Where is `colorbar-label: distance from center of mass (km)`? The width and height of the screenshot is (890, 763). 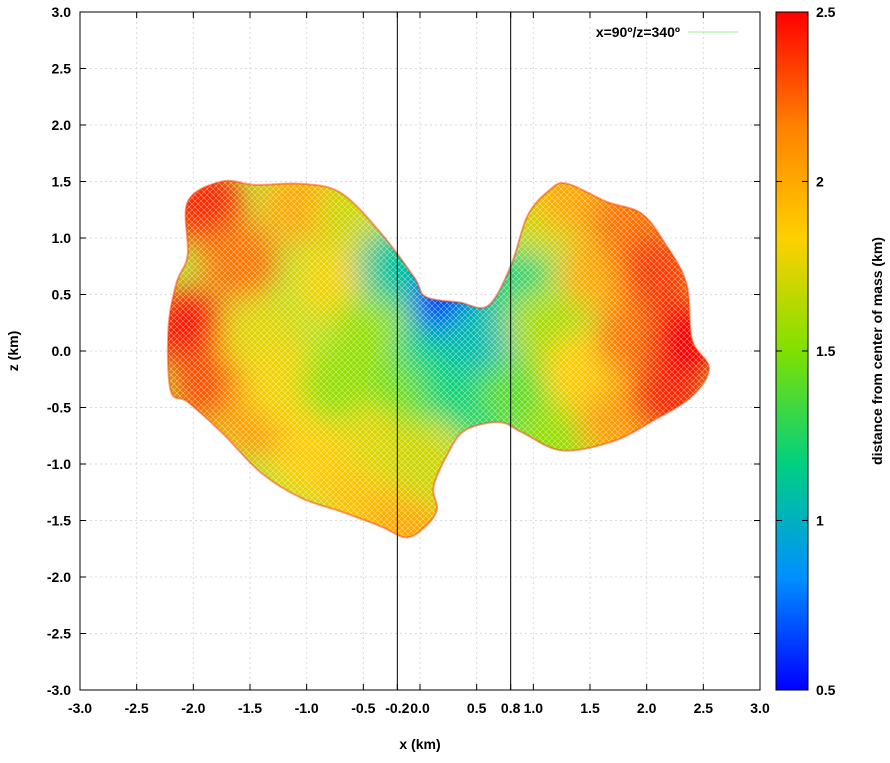 colorbar-label: distance from center of mass (km) is located at coordinates (877, 351).